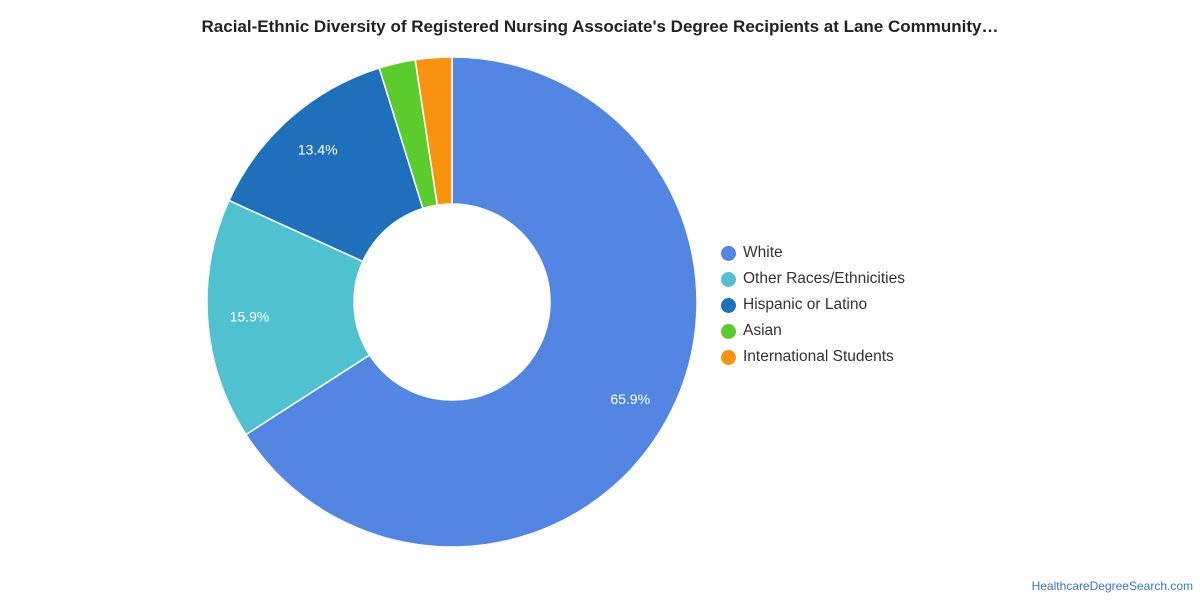  Describe the element at coordinates (288, 317) in the screenshot. I see `donut-slice-other-races-ethnicities` at that location.